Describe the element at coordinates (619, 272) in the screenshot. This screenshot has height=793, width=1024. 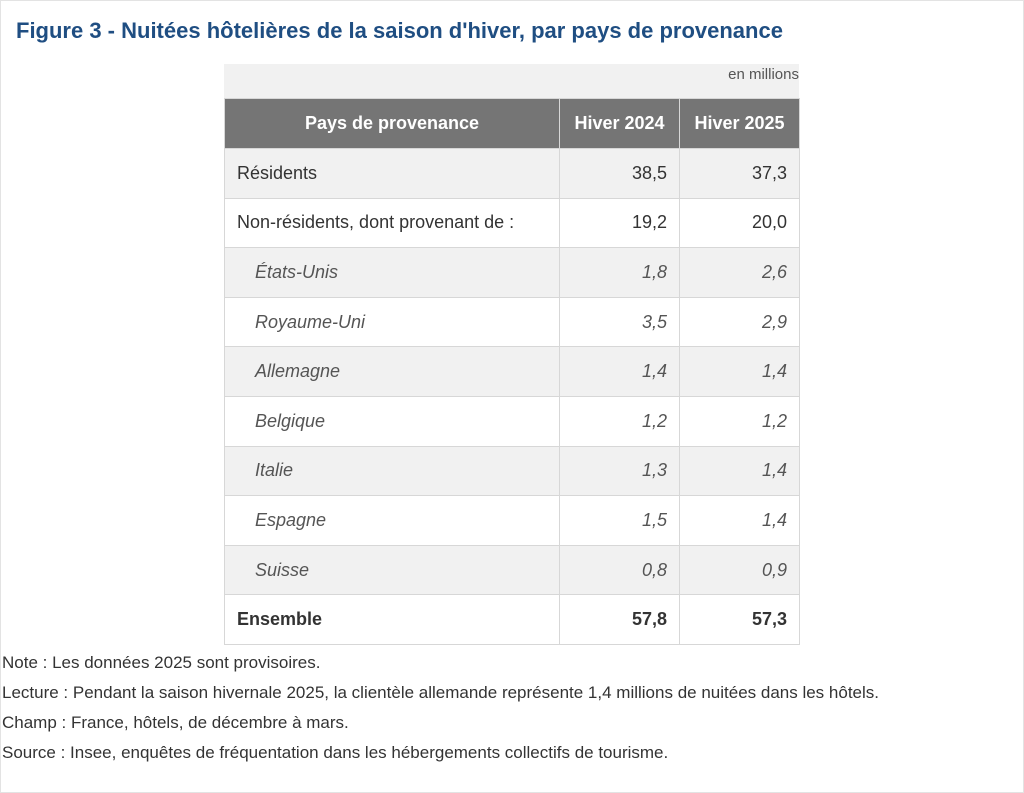
I see `value-2024: 1,8` at that location.